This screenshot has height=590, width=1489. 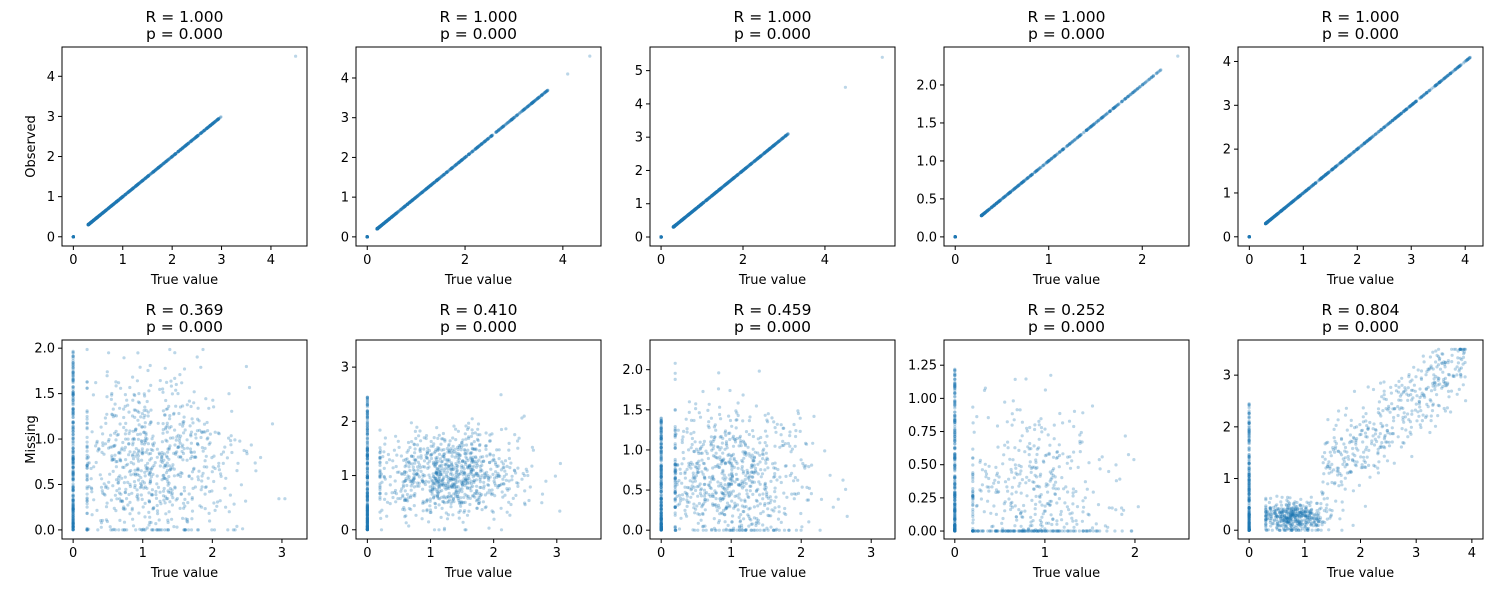 What do you see at coordinates (51, 157) in the screenshot?
I see `y-tick-label: 2` at bounding box center [51, 157].